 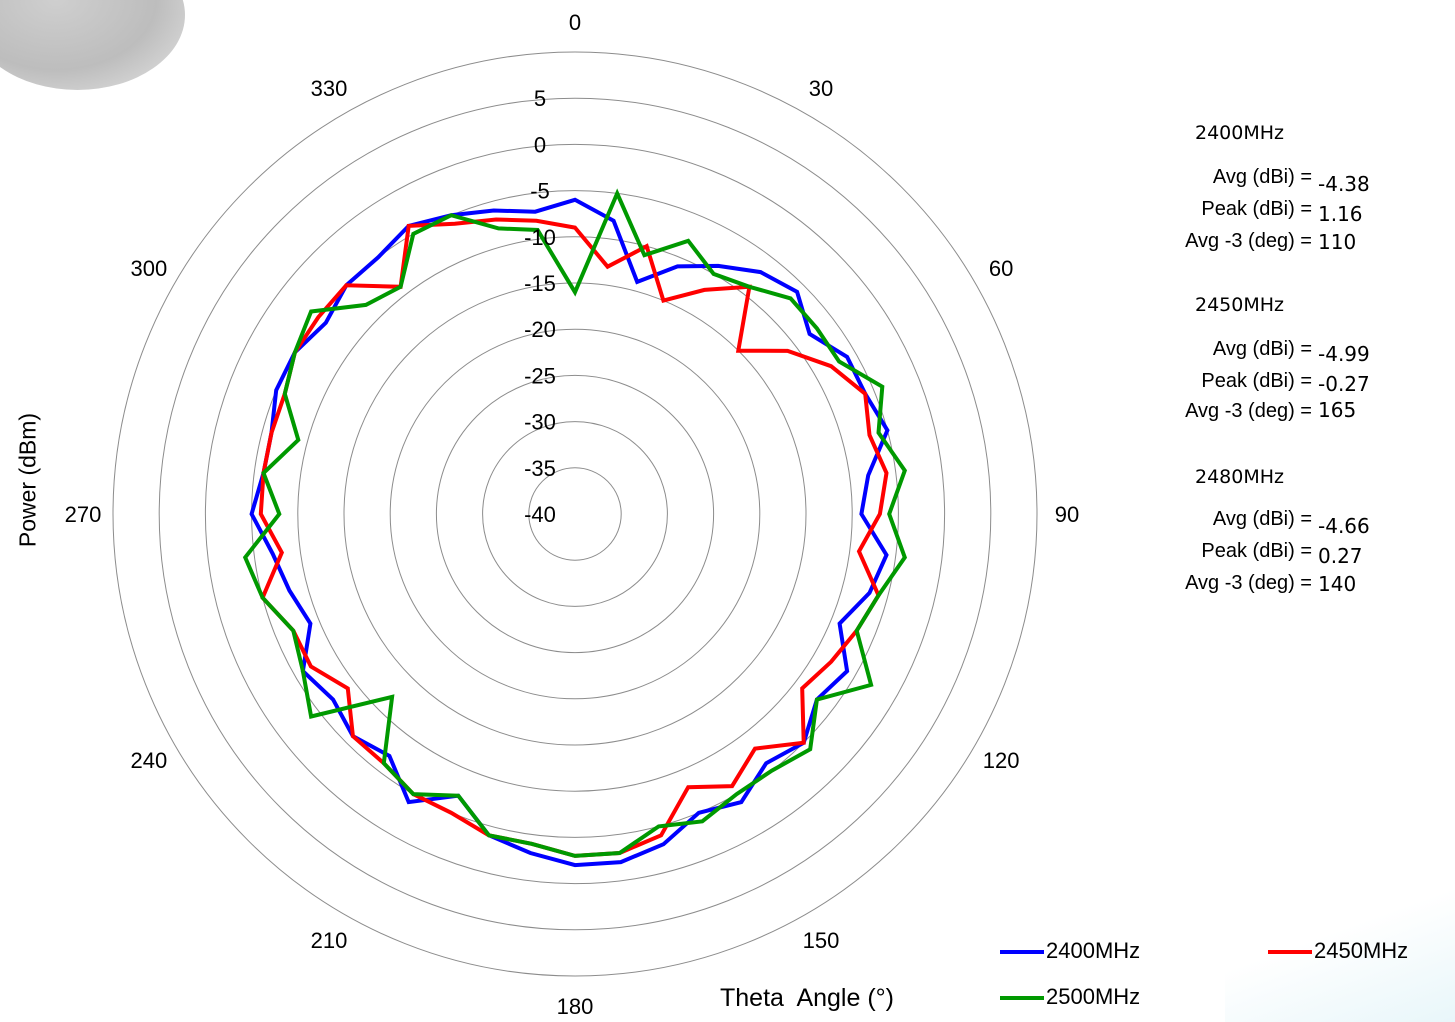 I want to click on stats-row: Peak (dBi) = 1.16, so click(x=1260, y=212).